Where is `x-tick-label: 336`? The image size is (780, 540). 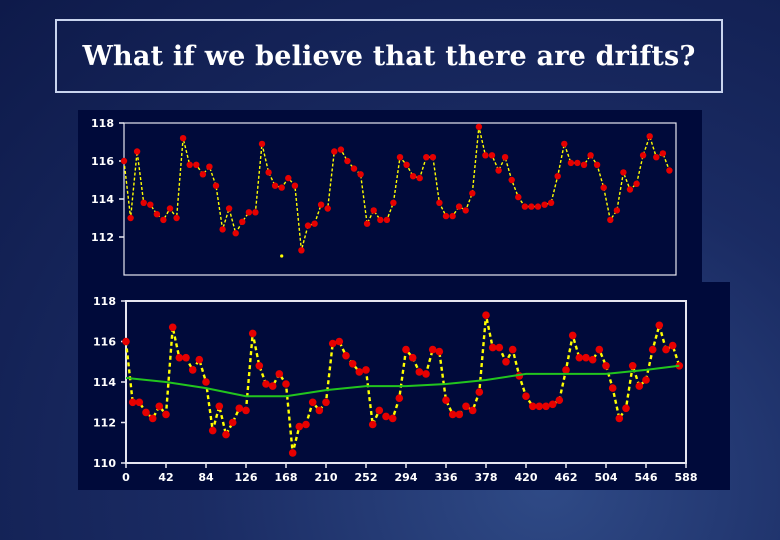
x-tick-label: 336 is located at coordinates (446, 477).